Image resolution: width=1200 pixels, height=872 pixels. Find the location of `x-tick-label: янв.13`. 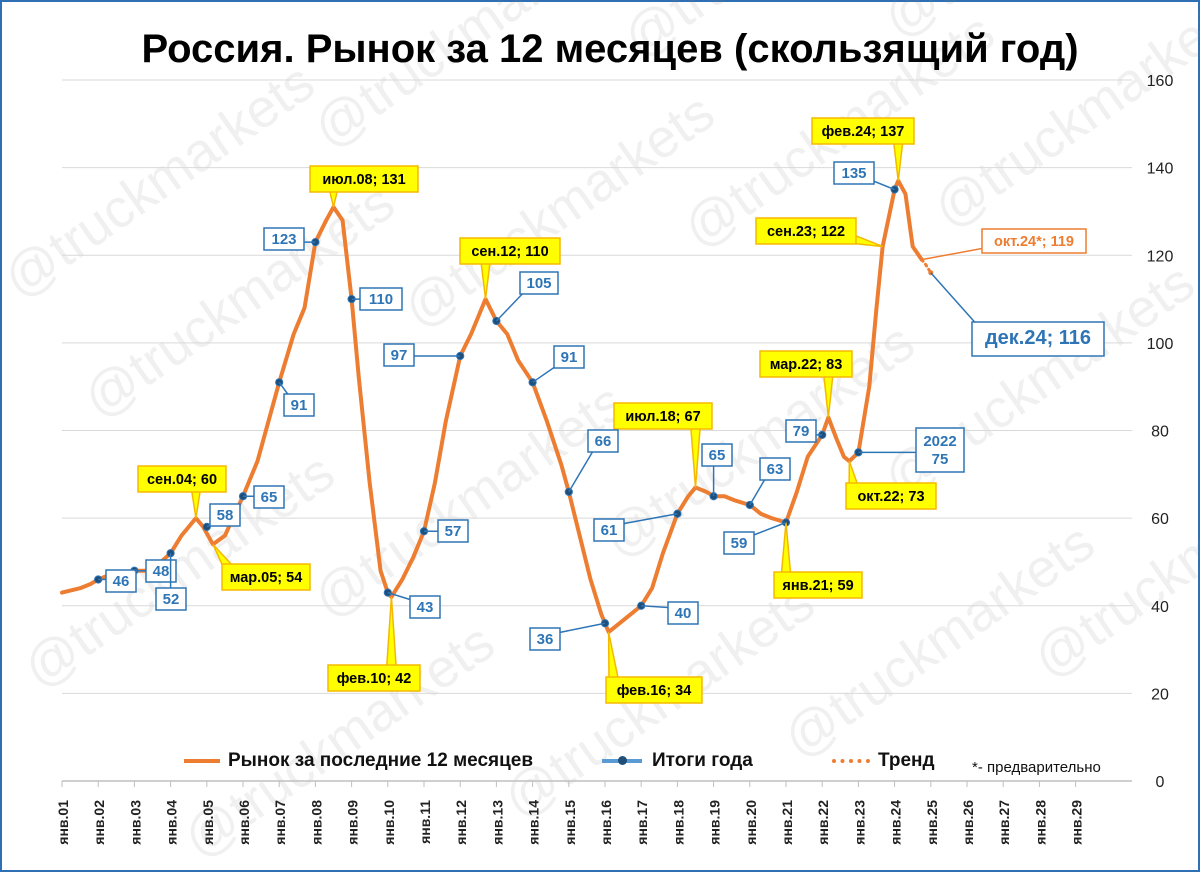

x-tick-label: янв.13 is located at coordinates (497, 822).